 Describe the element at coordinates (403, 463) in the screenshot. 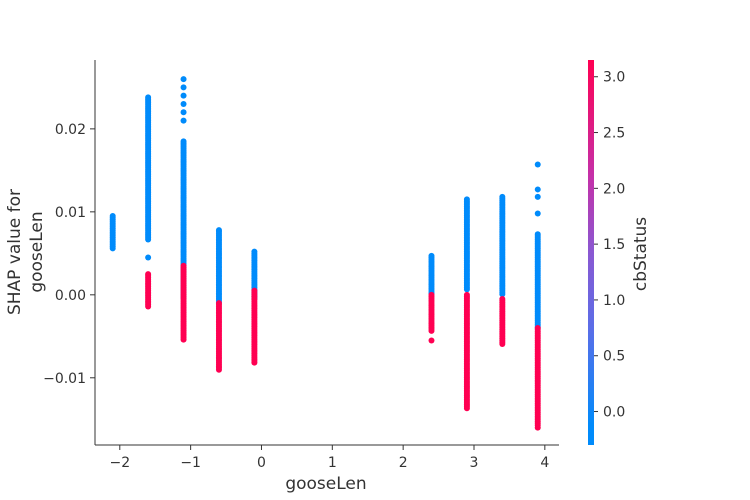

I see `x-tick-label: 2` at that location.